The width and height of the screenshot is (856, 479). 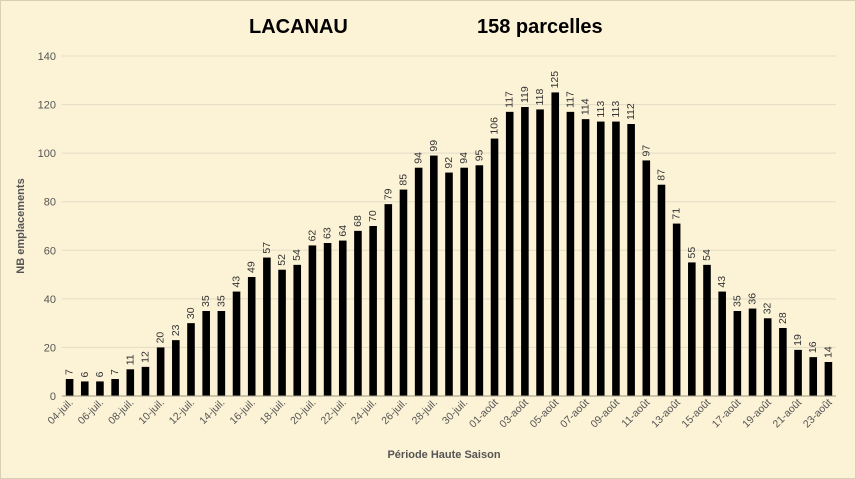 What do you see at coordinates (145, 357) in the screenshot?
I see `data-label: 12` at bounding box center [145, 357].